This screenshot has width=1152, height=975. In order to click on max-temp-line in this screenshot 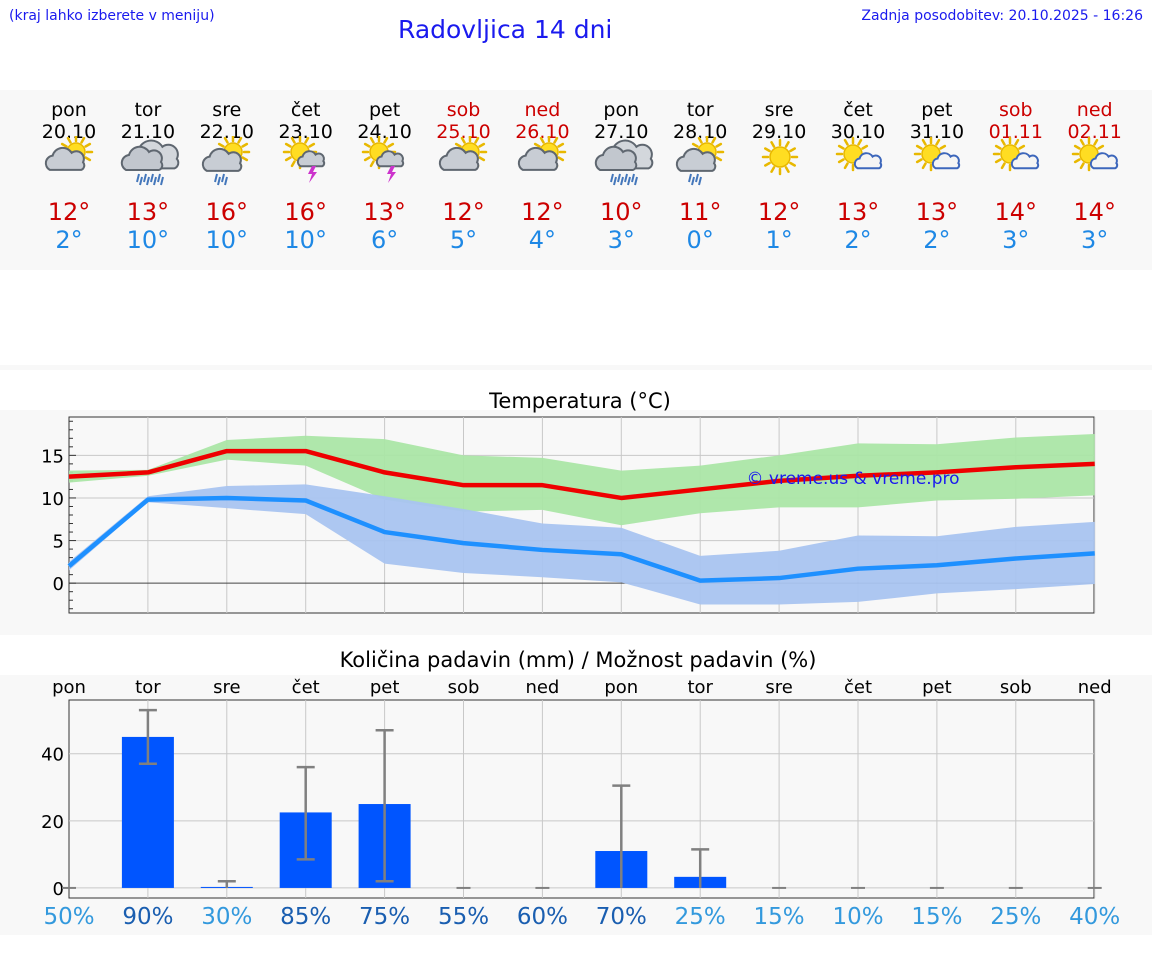, I will do `click(581, 474)`.